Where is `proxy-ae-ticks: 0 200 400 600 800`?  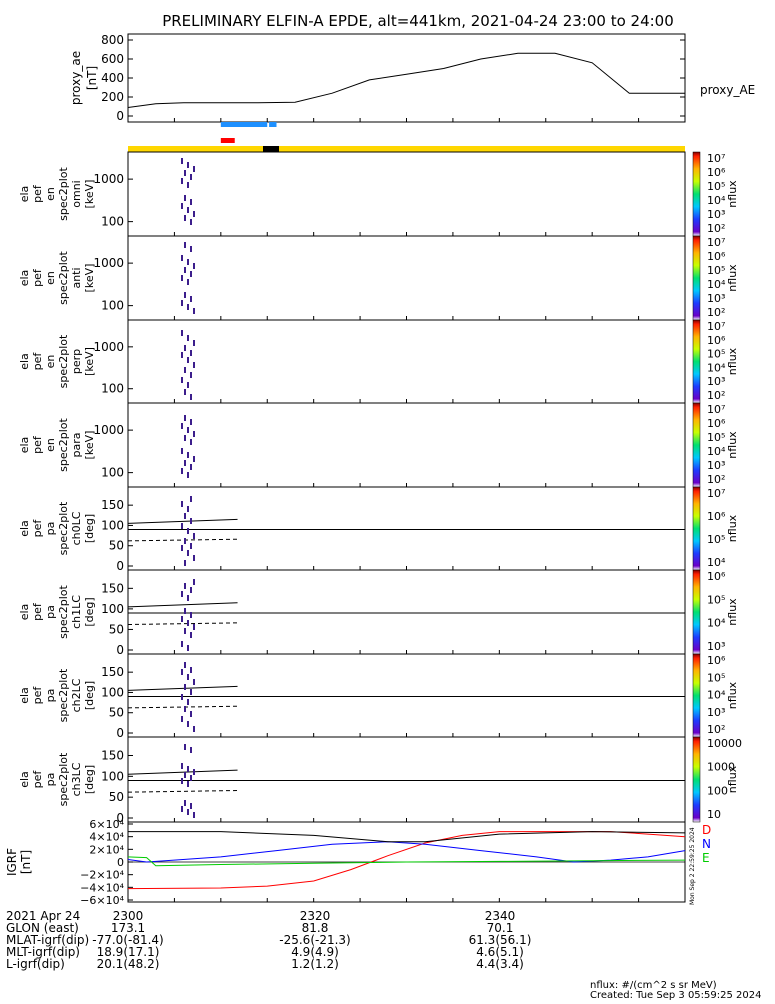
proxy-ae-ticks: 0 200 400 600 800 is located at coordinates (393, 78).